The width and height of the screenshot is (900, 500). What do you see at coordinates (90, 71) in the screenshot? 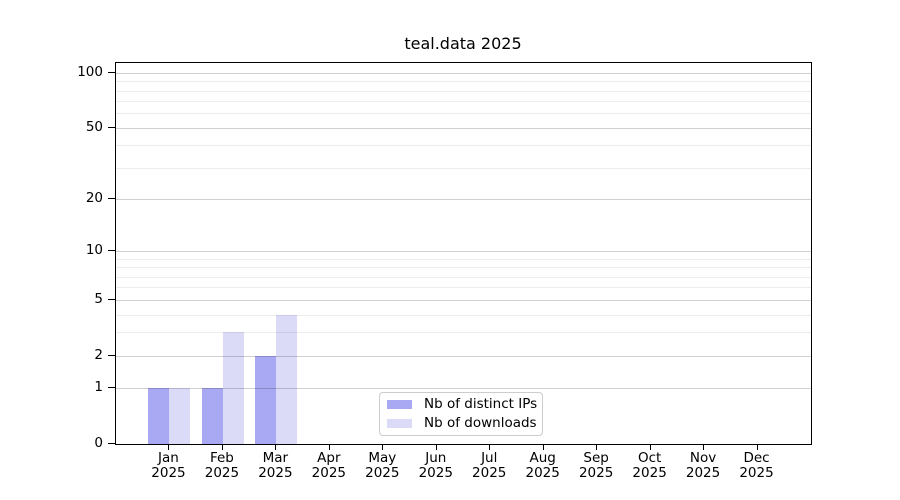
I see `y-tick-label: 100` at bounding box center [90, 71].